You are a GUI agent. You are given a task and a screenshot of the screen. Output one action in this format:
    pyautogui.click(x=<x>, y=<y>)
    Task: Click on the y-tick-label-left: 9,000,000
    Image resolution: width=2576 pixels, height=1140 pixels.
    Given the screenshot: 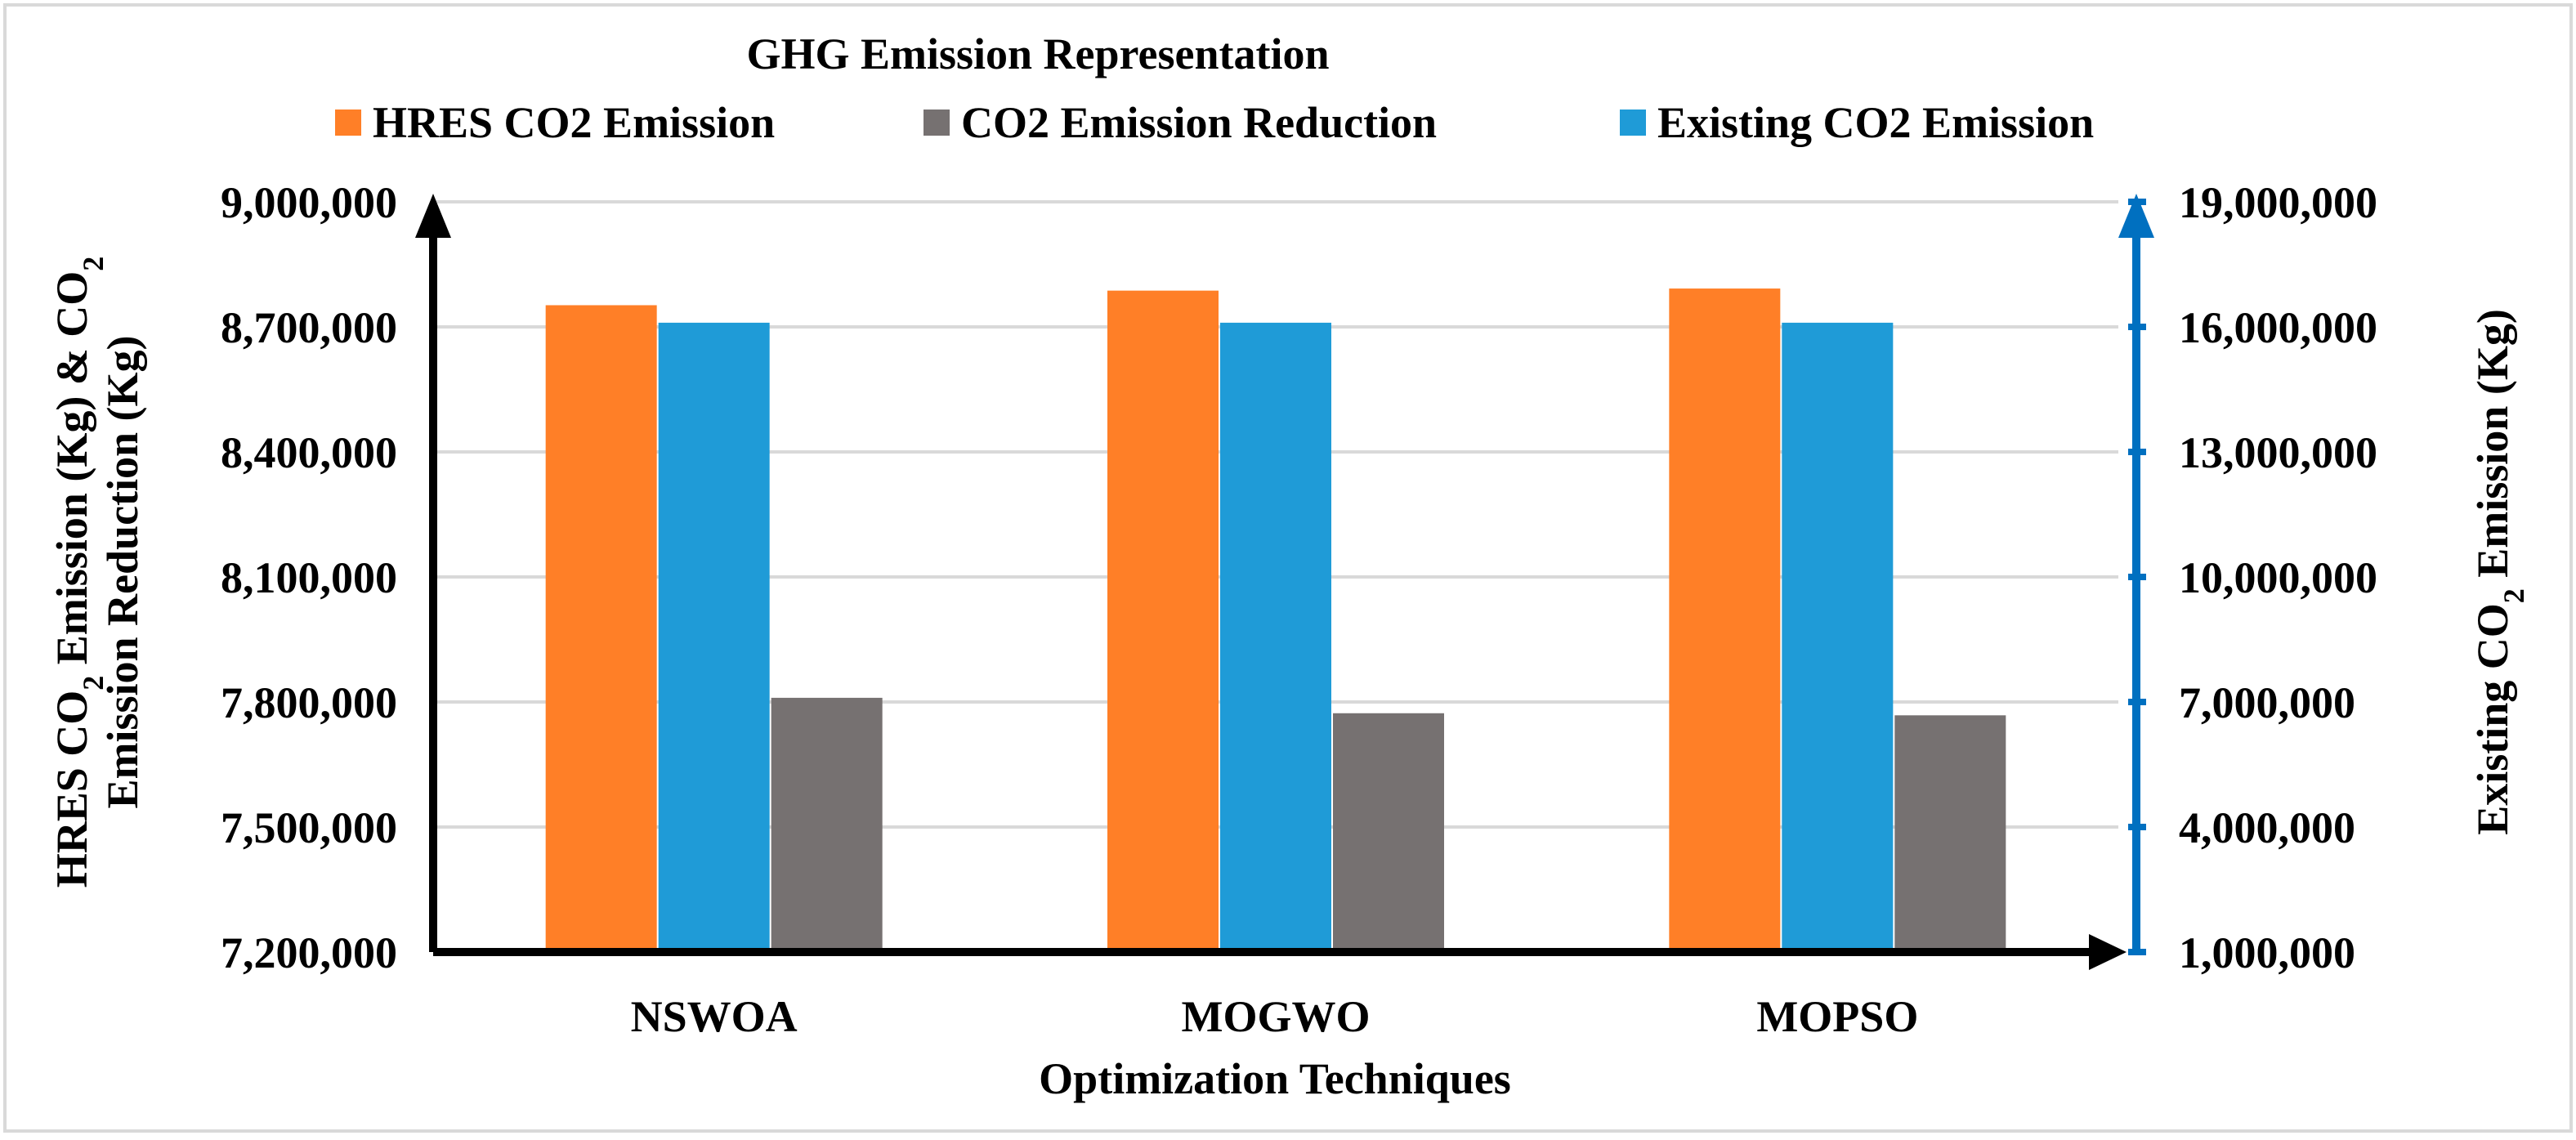 What is the action you would take?
    pyautogui.click(x=309, y=202)
    